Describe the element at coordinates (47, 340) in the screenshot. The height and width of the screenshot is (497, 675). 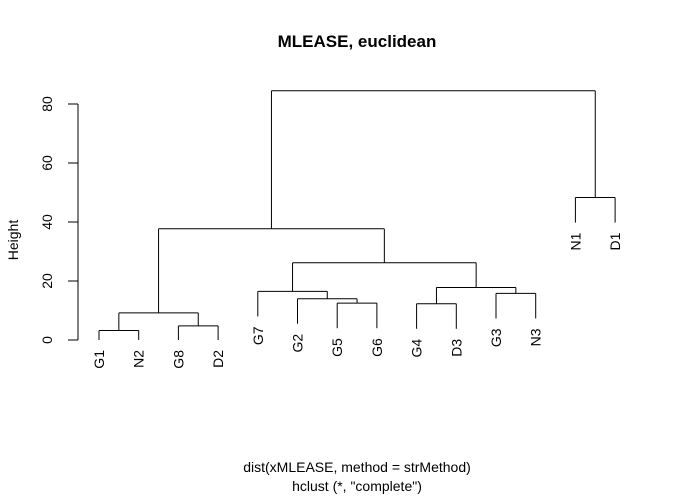
I see `y-tick-label: 0` at that location.